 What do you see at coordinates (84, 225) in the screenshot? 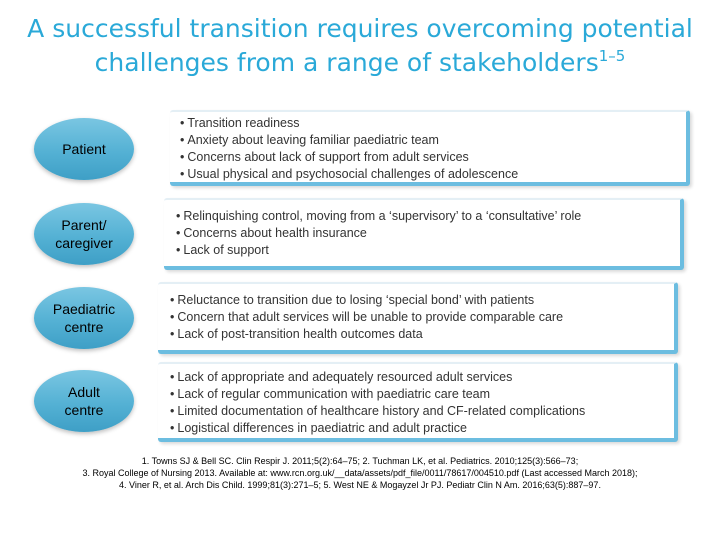
I see `stakeholder-label-line: Parent/` at bounding box center [84, 225].